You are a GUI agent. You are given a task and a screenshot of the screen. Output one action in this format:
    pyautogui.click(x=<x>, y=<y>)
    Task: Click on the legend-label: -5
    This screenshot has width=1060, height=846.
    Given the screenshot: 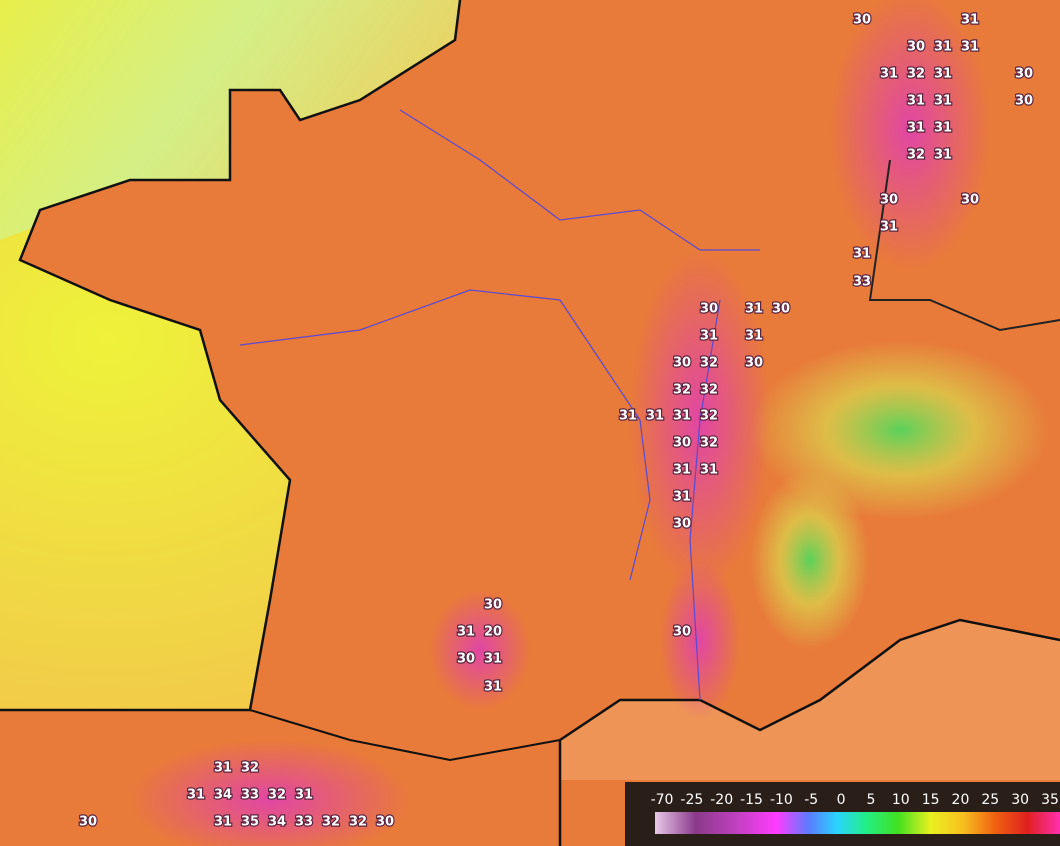 What is the action you would take?
    pyautogui.click(x=811, y=800)
    